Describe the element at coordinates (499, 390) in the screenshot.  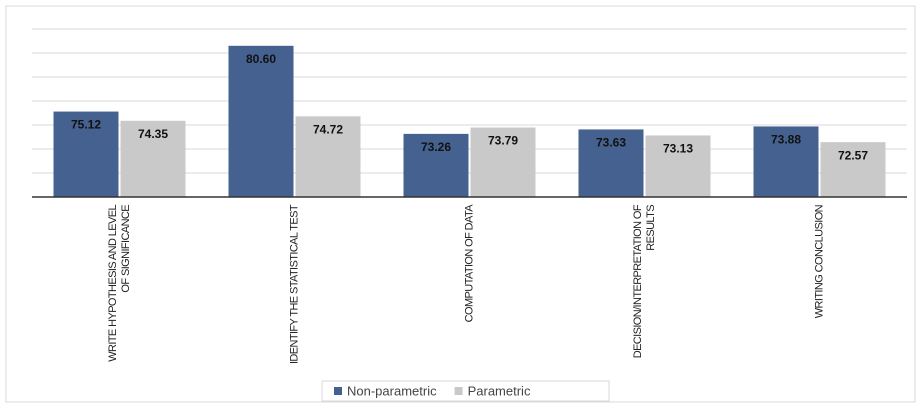
I see `legend-label: Parametric` at that location.